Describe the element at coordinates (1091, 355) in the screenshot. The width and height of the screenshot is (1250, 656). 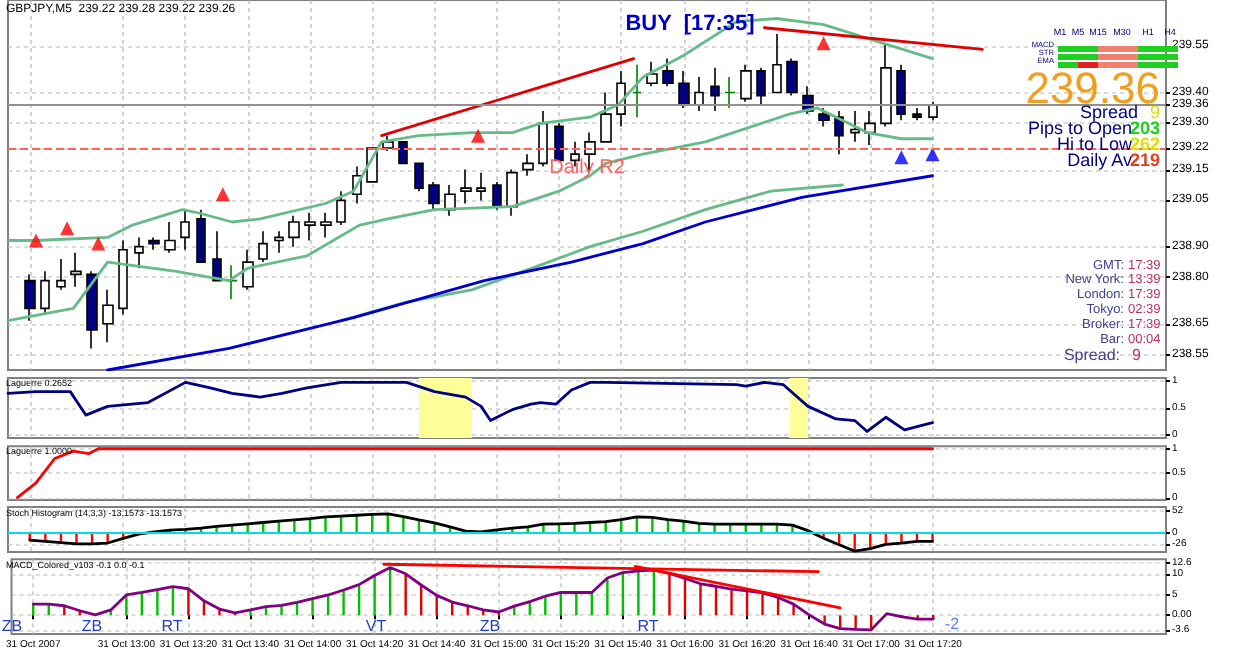
I see `annotation: Spread:` at that location.